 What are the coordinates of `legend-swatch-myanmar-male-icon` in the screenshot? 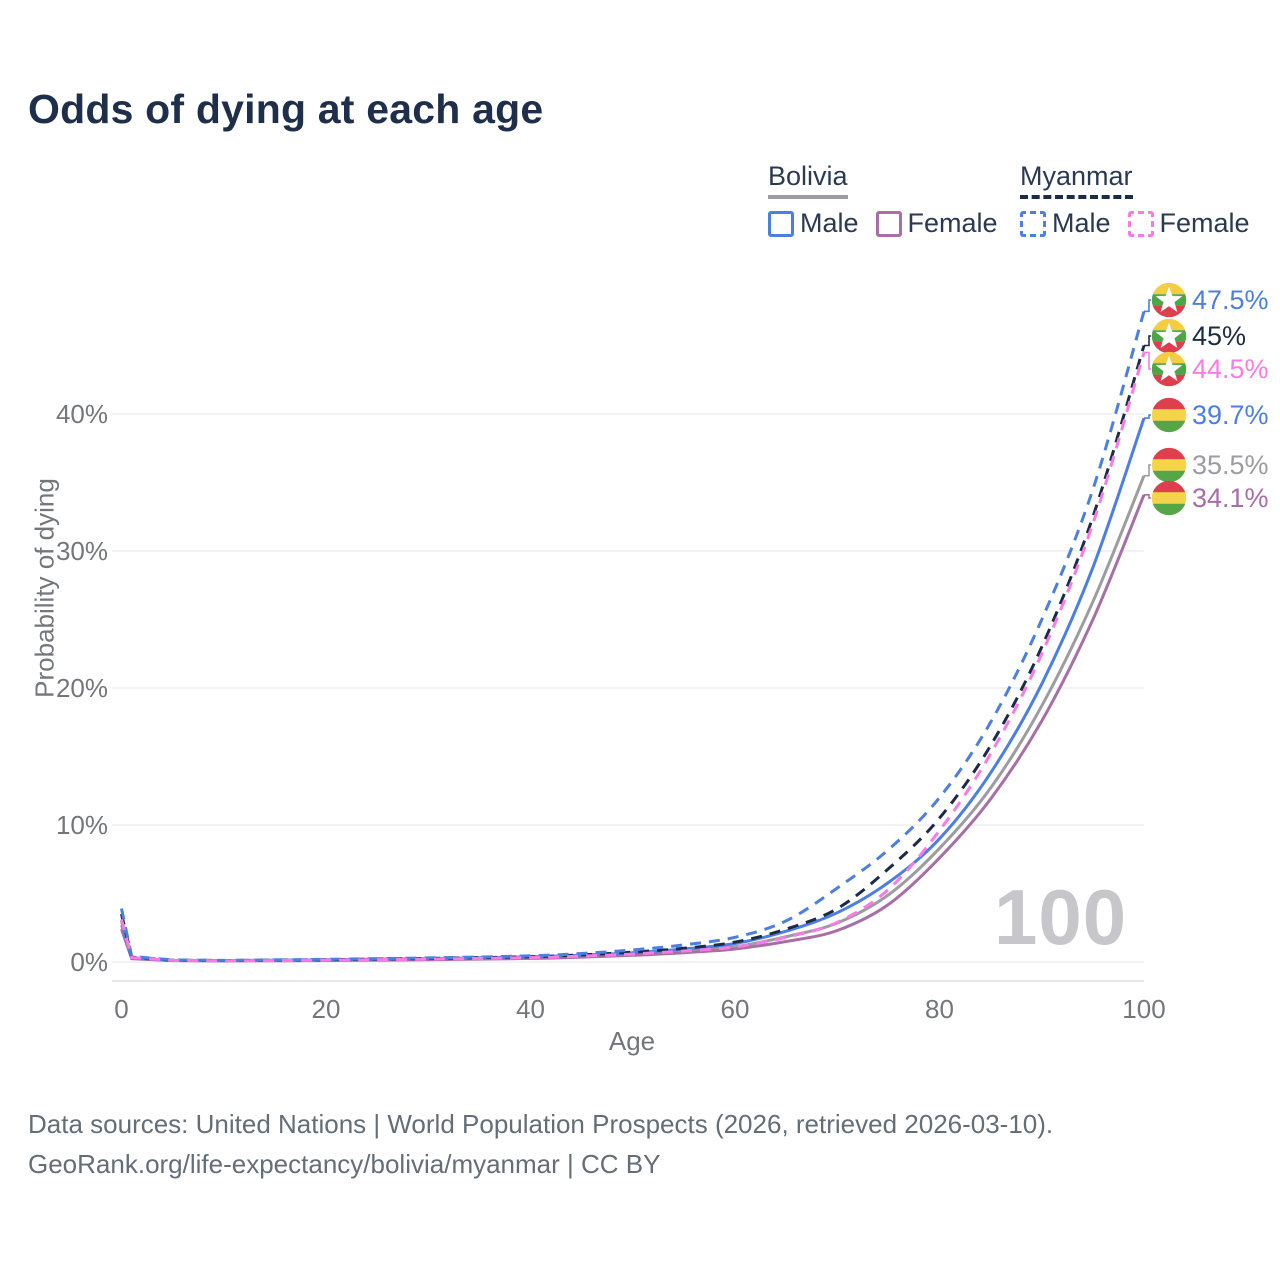 It's located at (1033, 223).